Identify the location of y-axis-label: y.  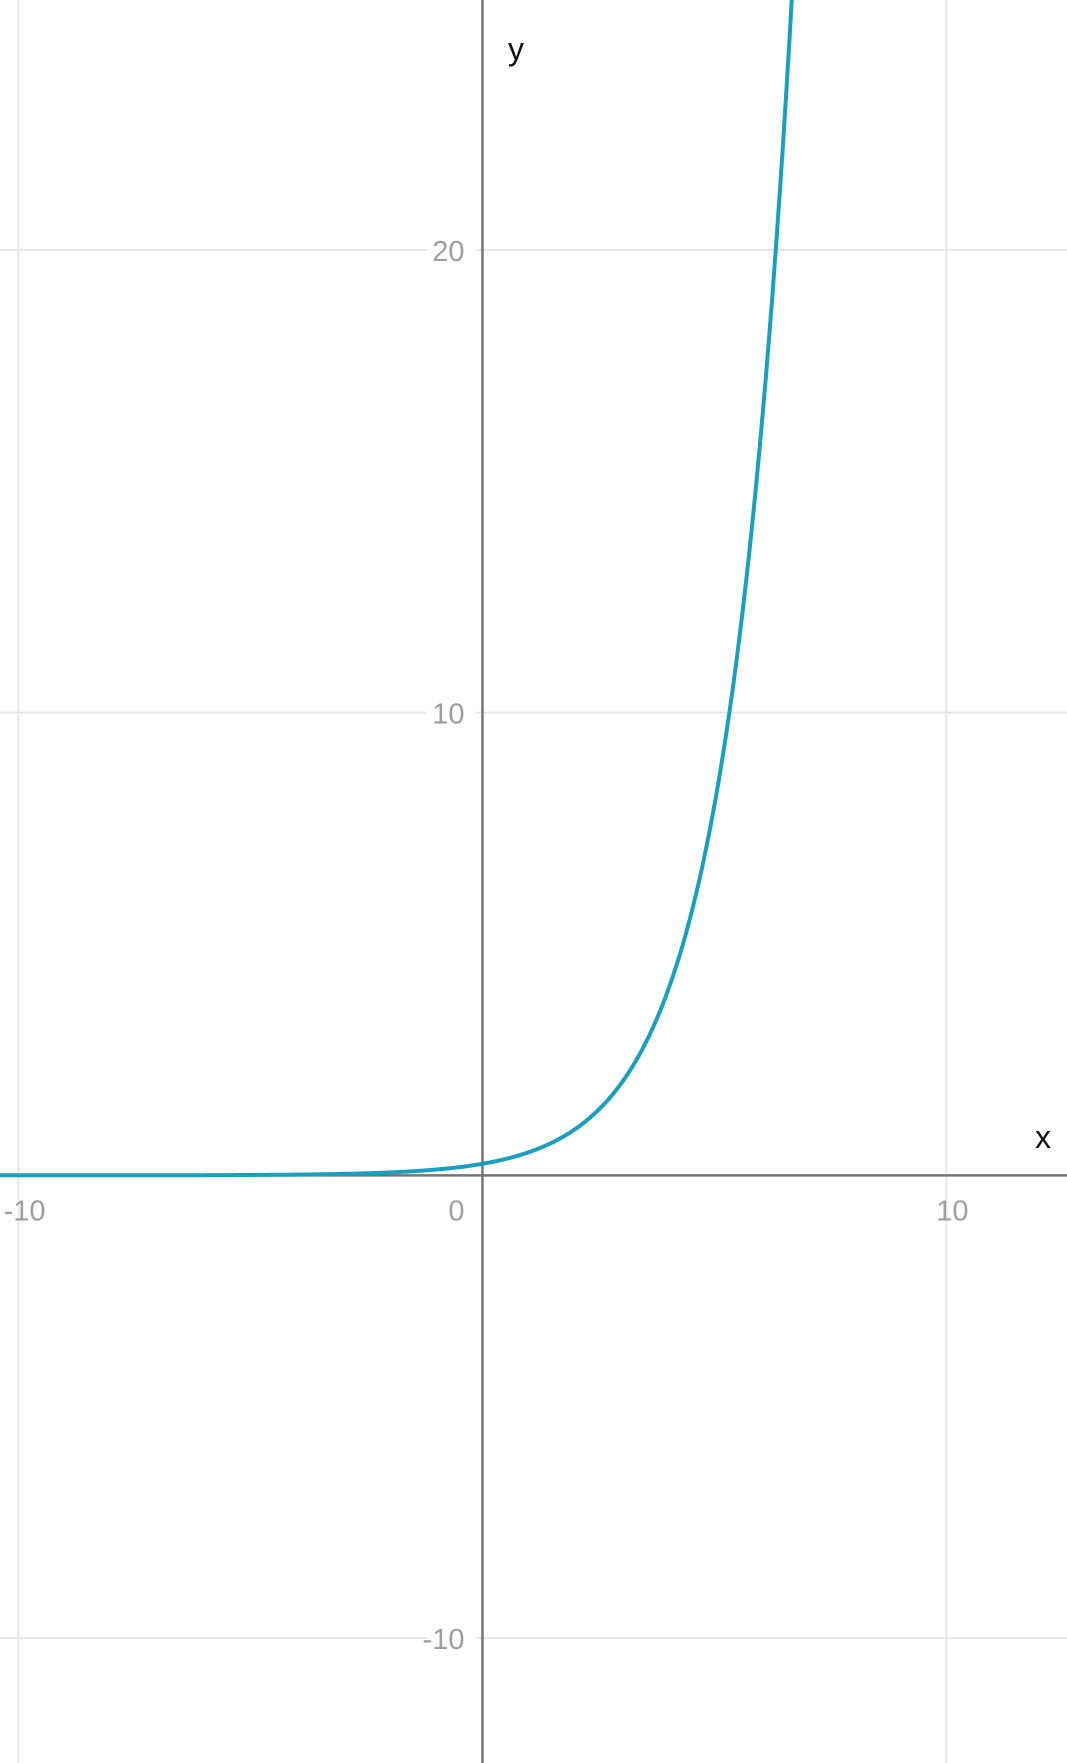
(516, 49).